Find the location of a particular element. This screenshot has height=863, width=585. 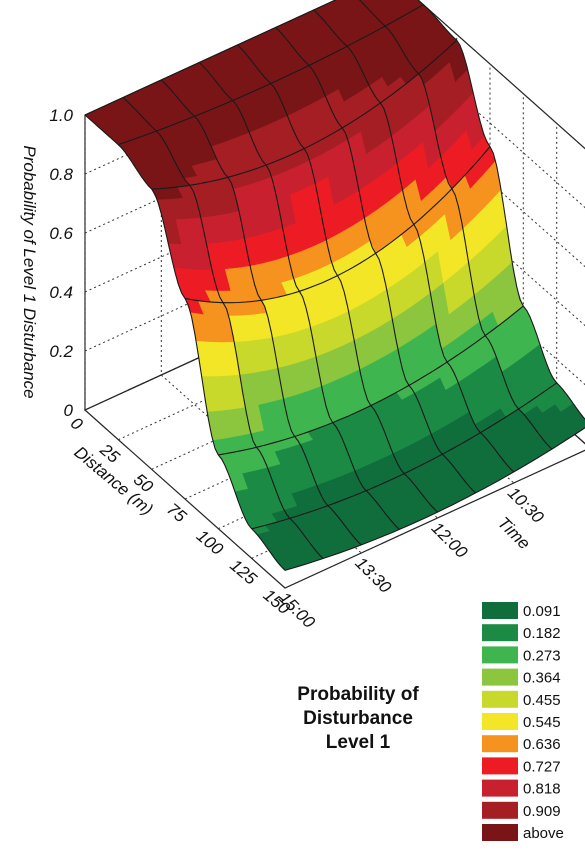

legend-entry-label: 0.364 is located at coordinates (542, 678).